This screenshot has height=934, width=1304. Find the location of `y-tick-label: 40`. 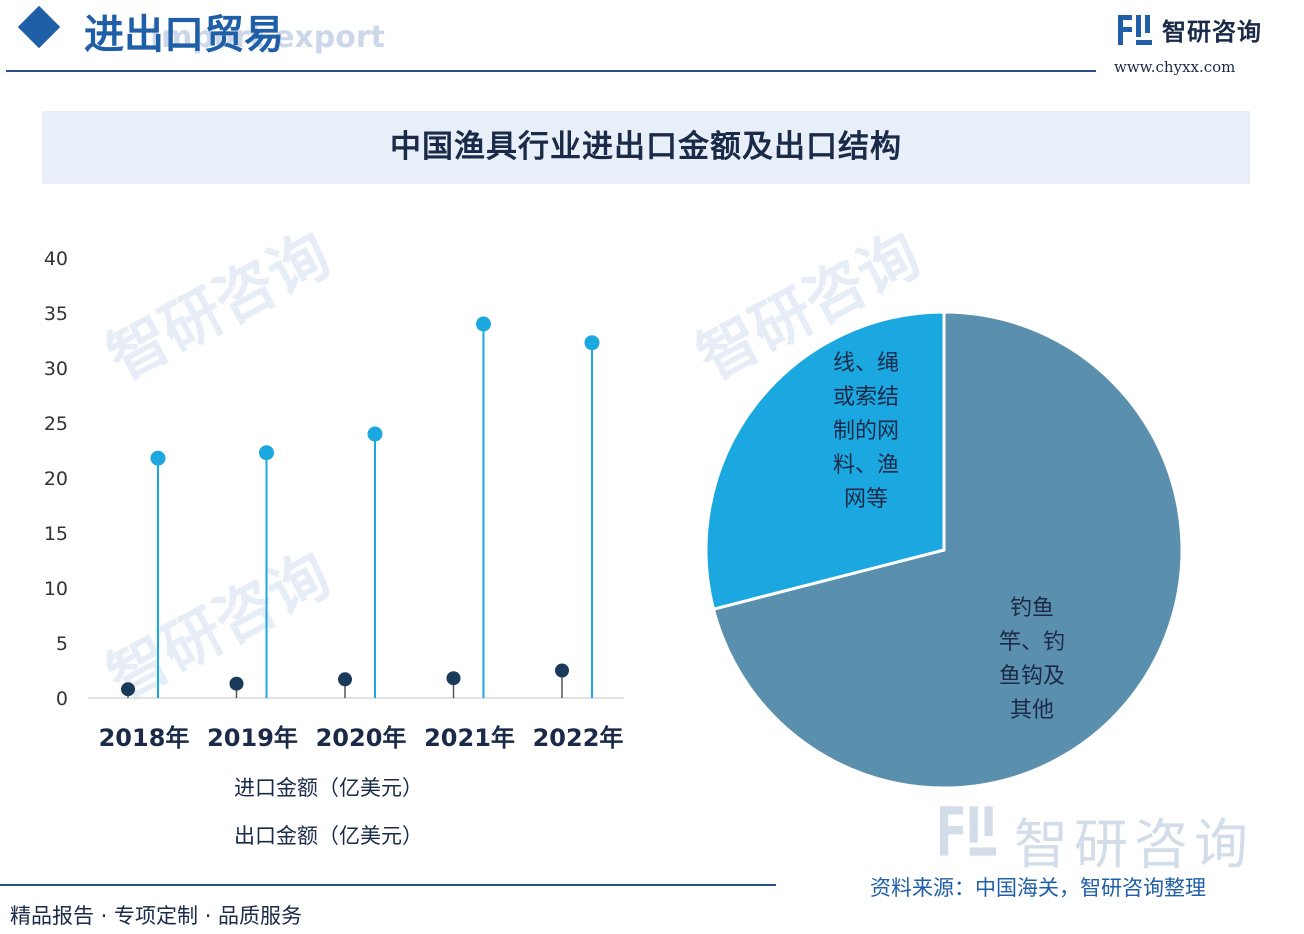

y-tick-label: 40 is located at coordinates (56, 259).